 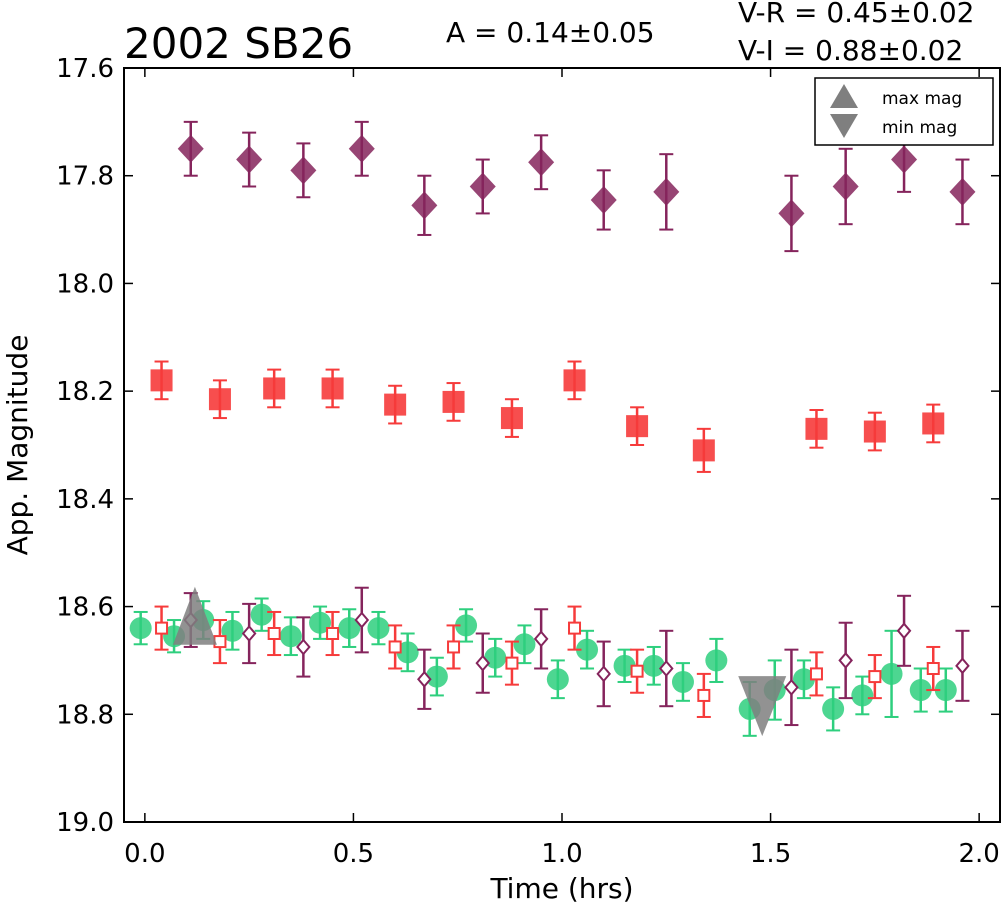 I want to click on chart-title: 2002 SB26, so click(x=238, y=43).